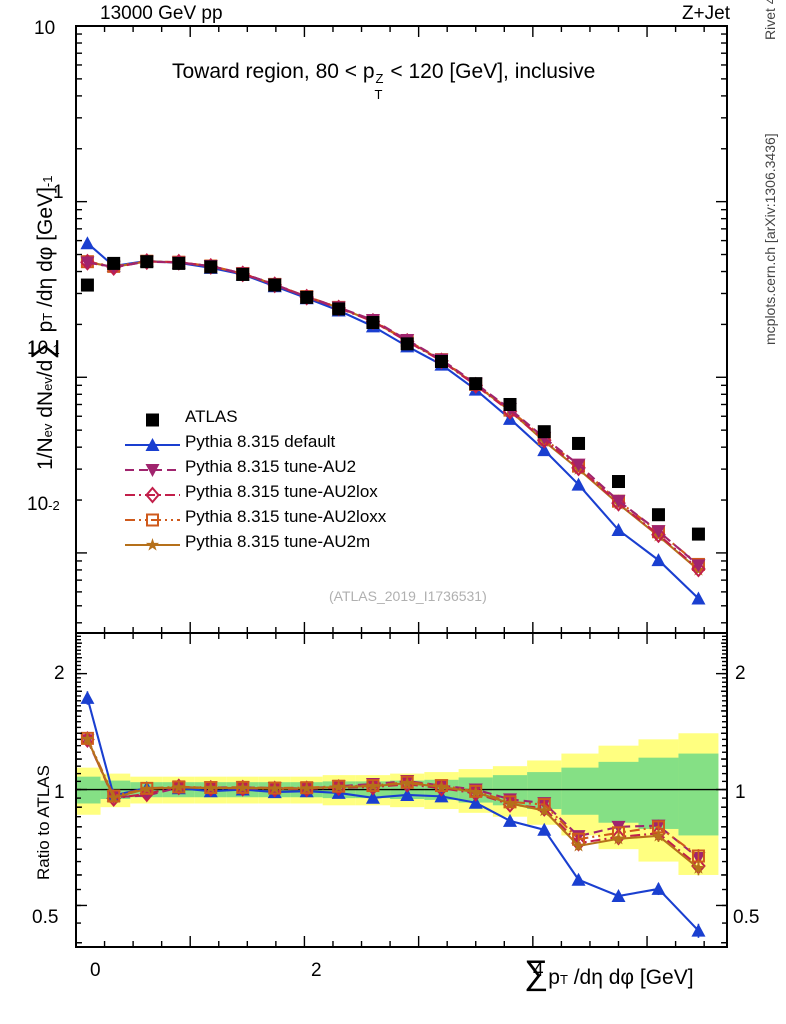  I want to click on main-ytick-10: 10, so click(45, 28).